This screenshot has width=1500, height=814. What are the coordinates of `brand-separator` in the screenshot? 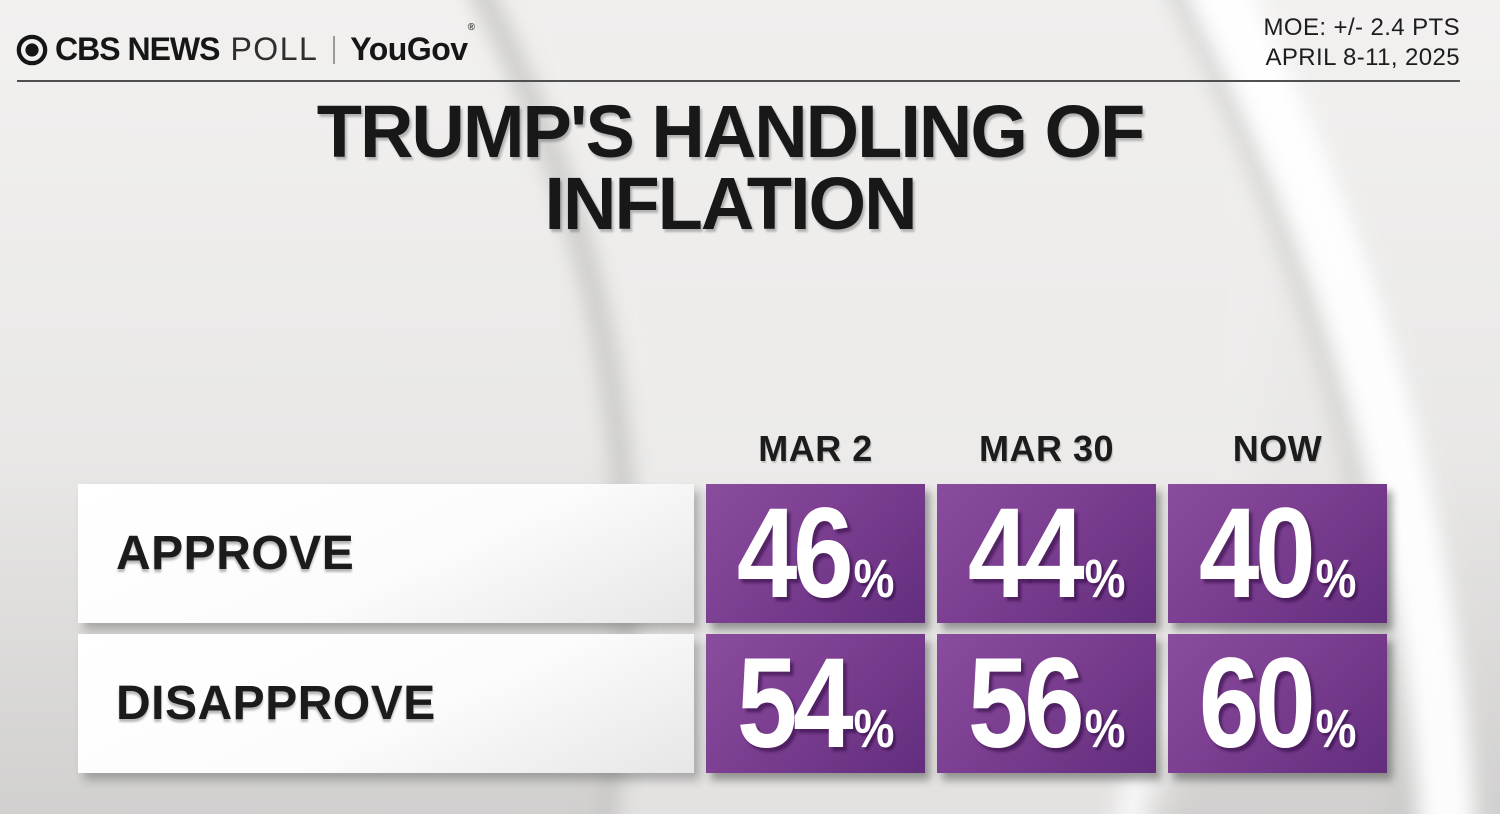 It's located at (334, 49).